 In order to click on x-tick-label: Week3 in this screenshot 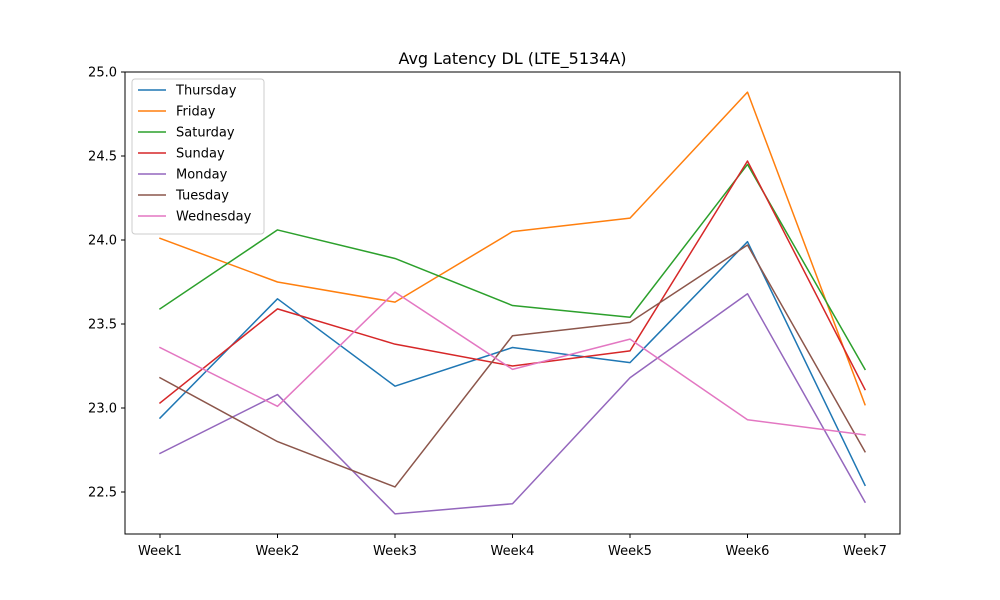, I will do `click(395, 551)`.